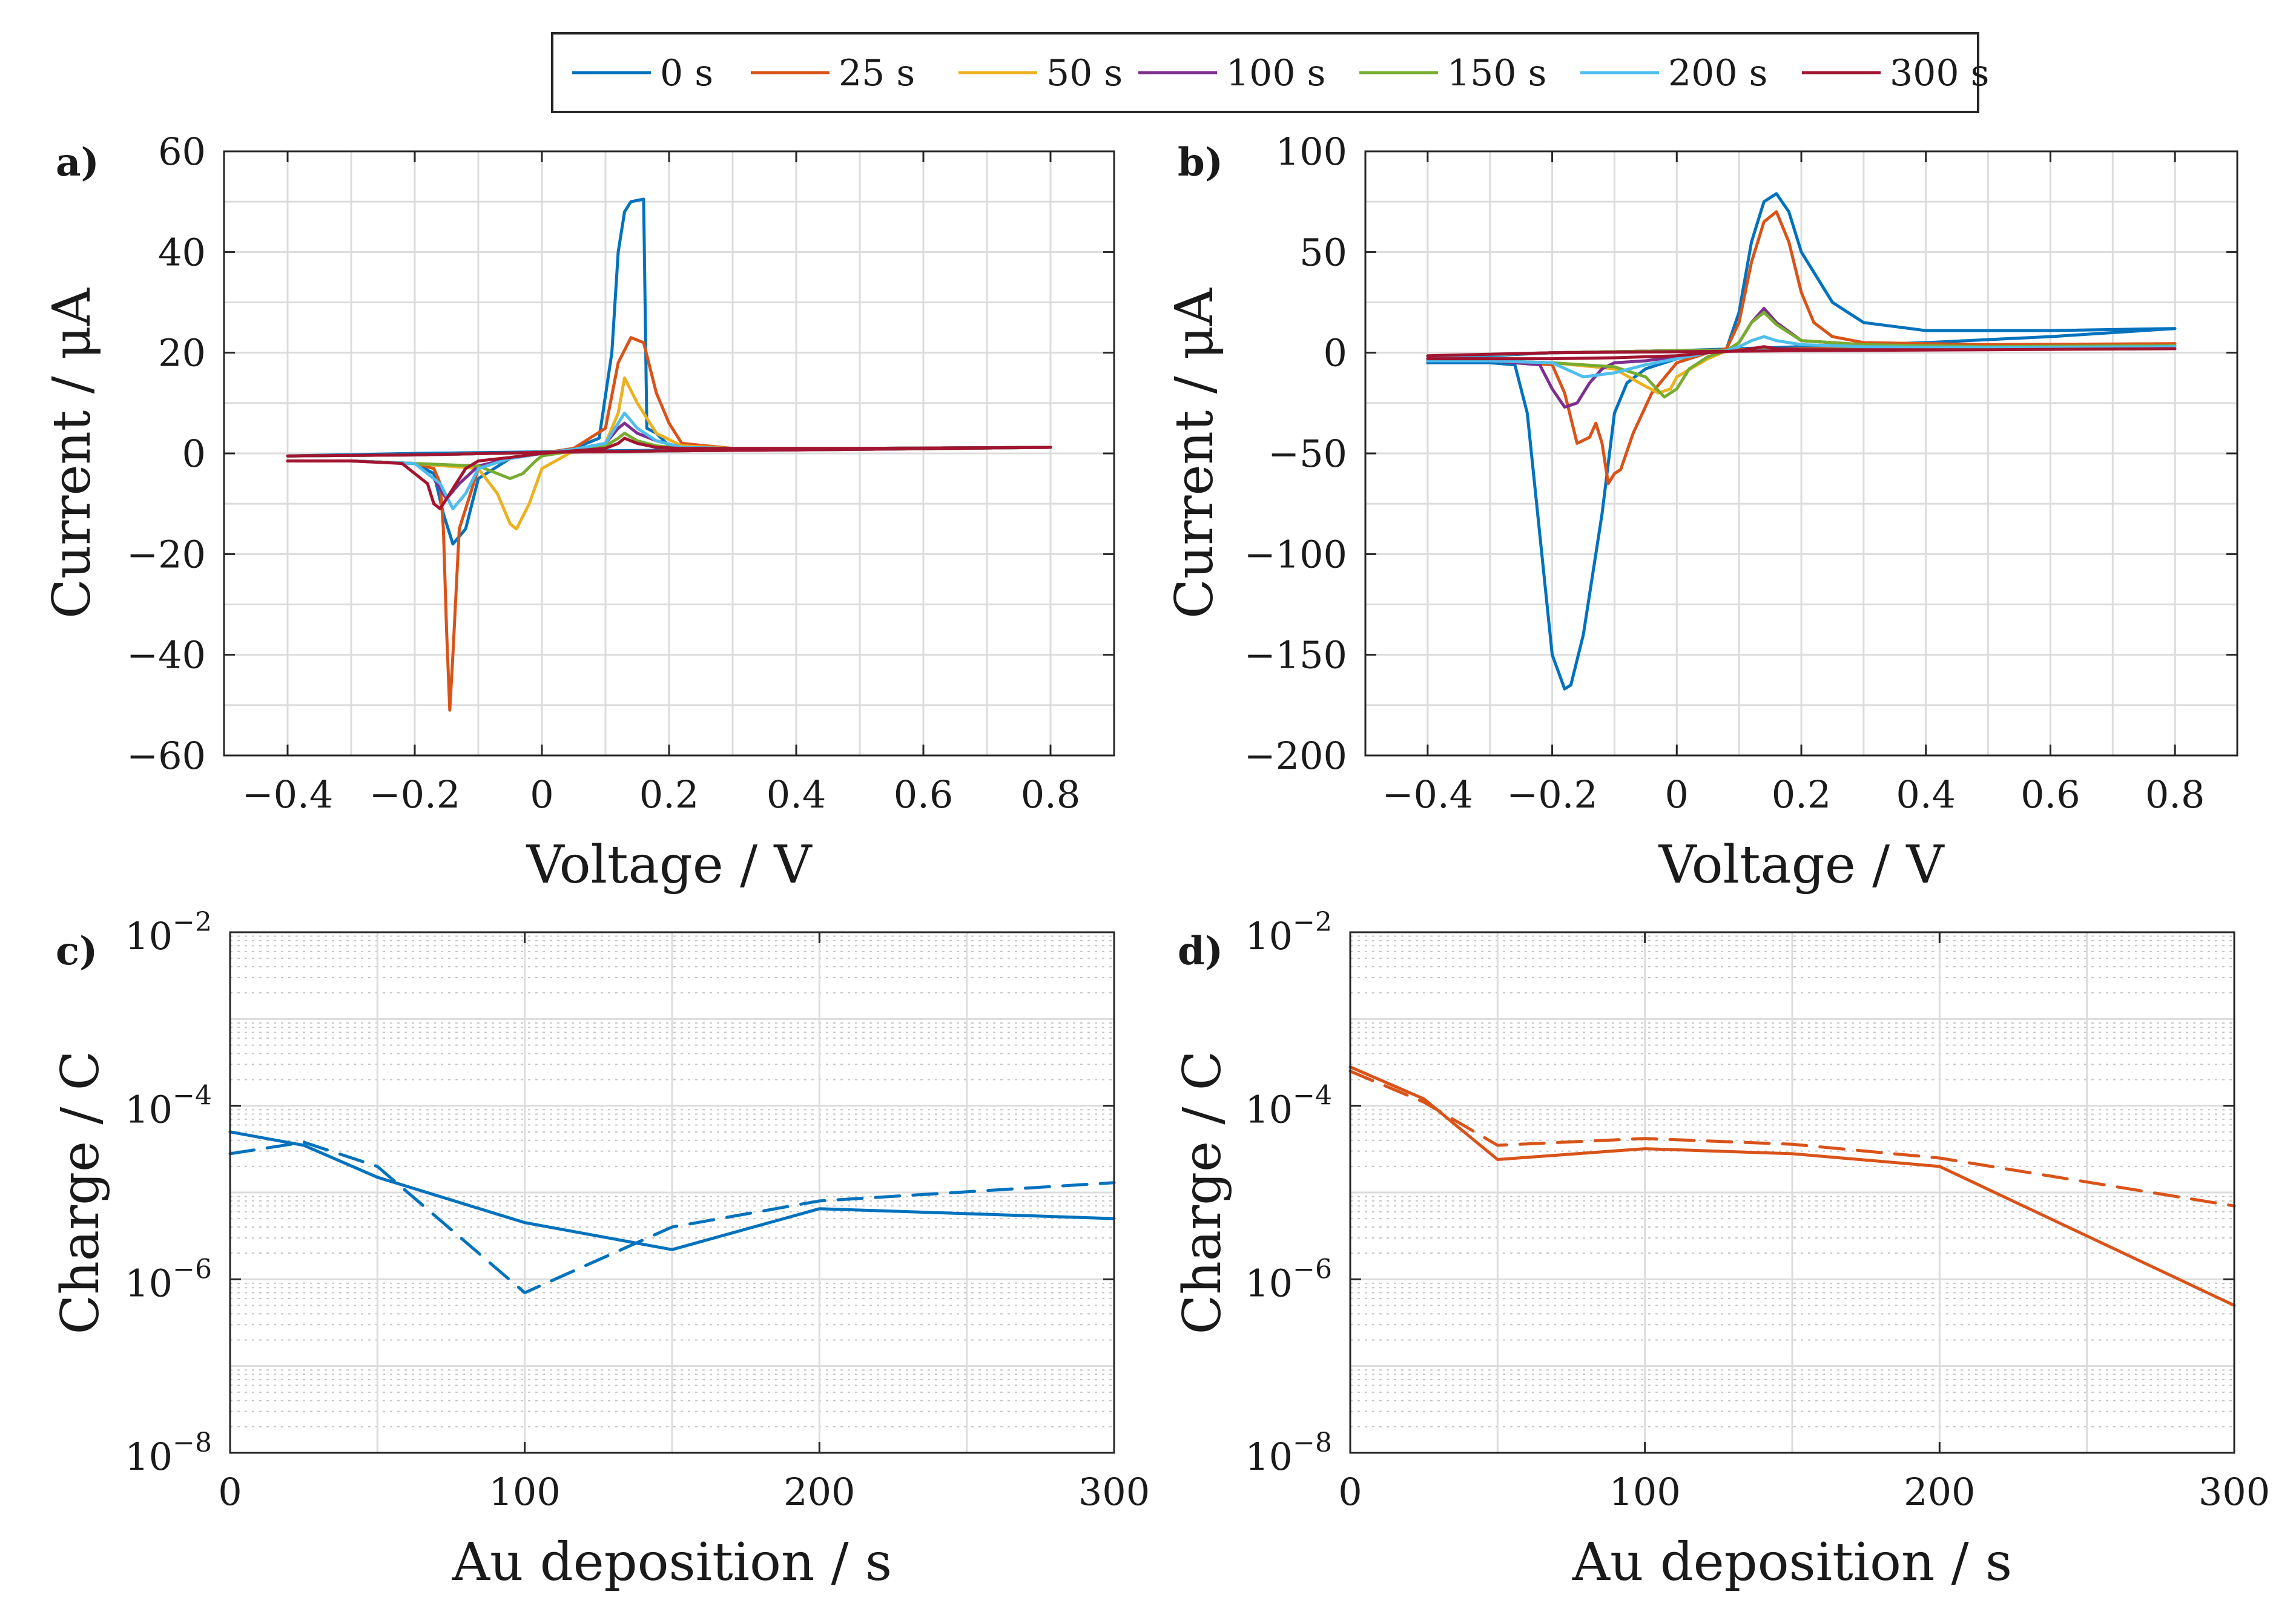 The image size is (2296, 1609). Describe the element at coordinates (1084, 73) in the screenshot. I see `legend-label: 50 s` at that location.